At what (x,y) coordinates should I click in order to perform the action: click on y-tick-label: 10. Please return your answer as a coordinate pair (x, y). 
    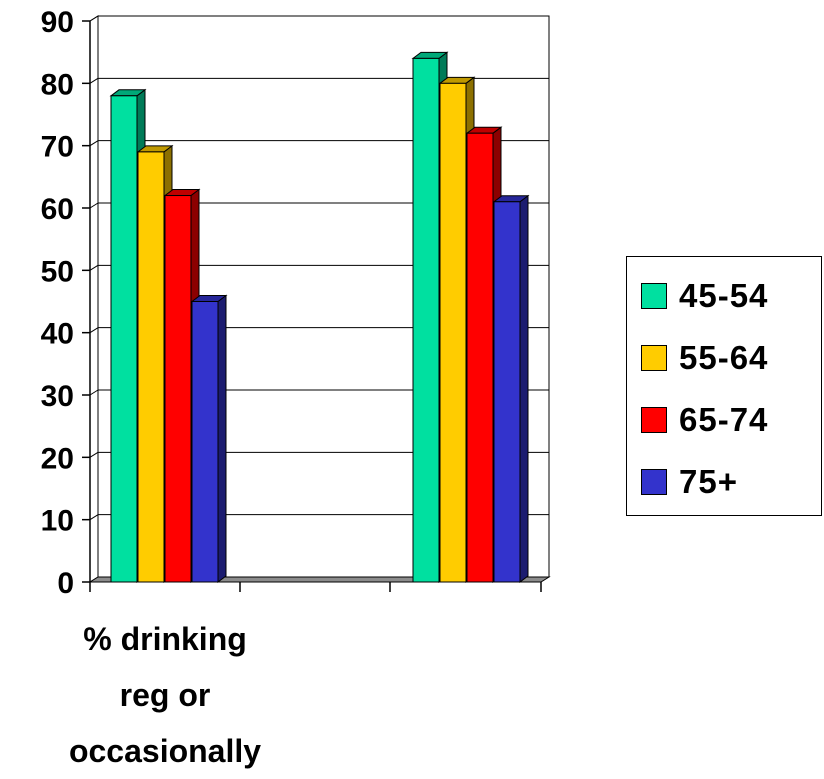
    Looking at the image, I should click on (57, 521).